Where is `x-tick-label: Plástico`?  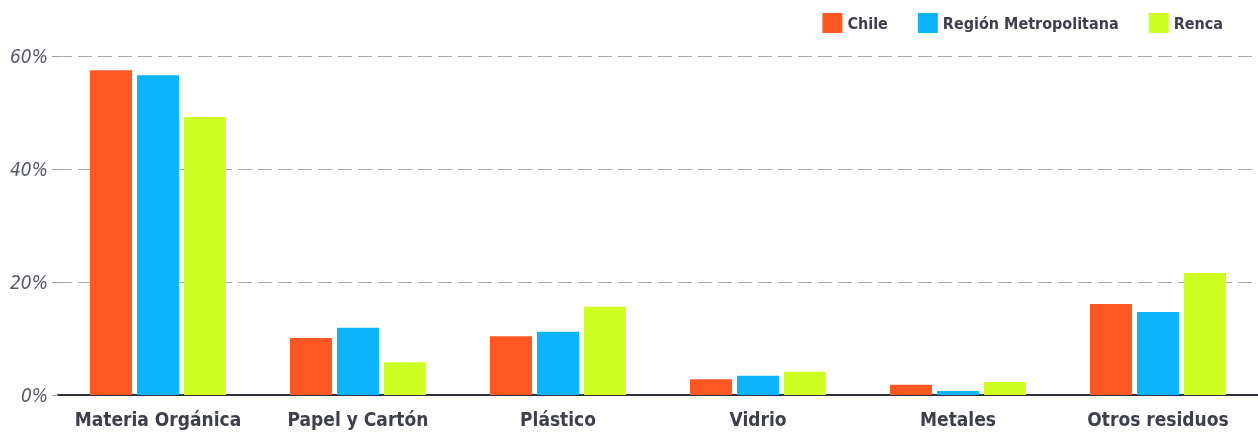
x-tick-label: Plástico is located at coordinates (558, 418).